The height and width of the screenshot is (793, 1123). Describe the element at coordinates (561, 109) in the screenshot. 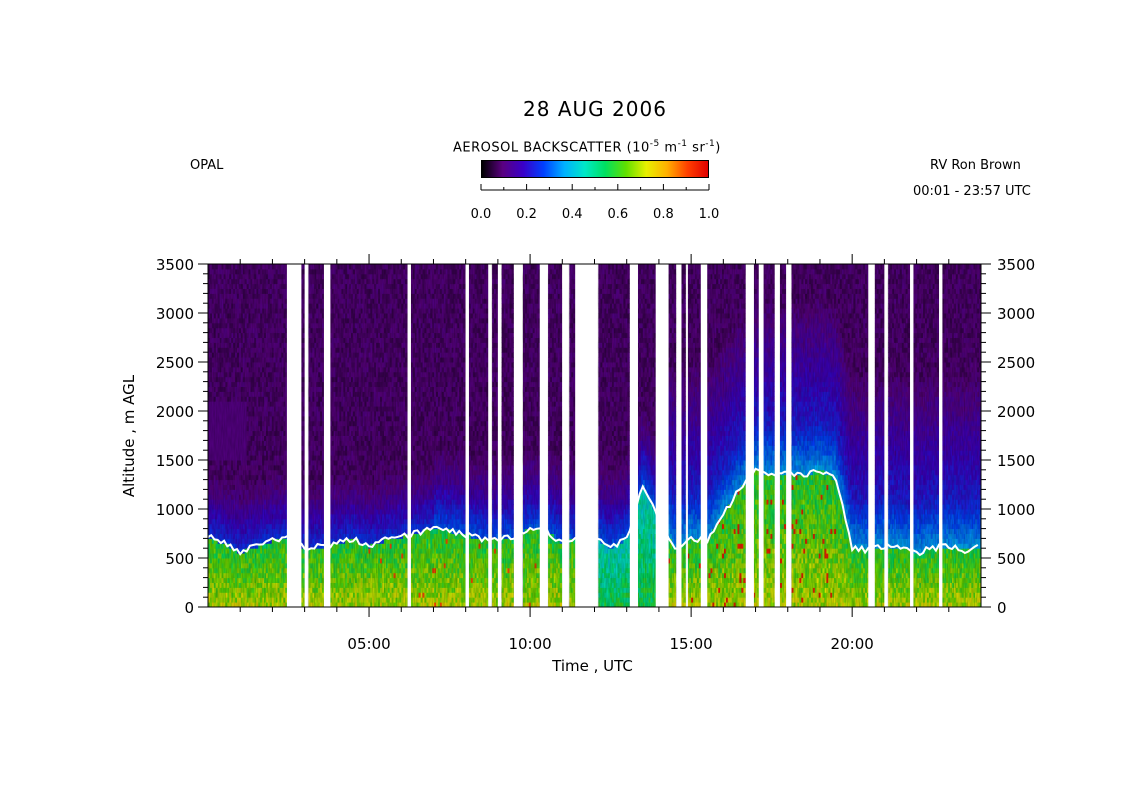

I see `chart-title: 28 AUG 2006` at that location.